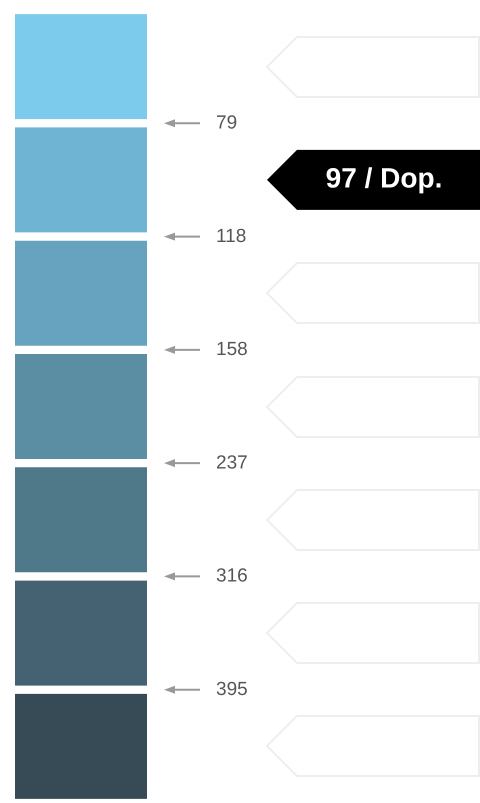 This screenshot has width=480, height=803. Describe the element at coordinates (232, 349) in the screenshot. I see `text: 158` at that location.